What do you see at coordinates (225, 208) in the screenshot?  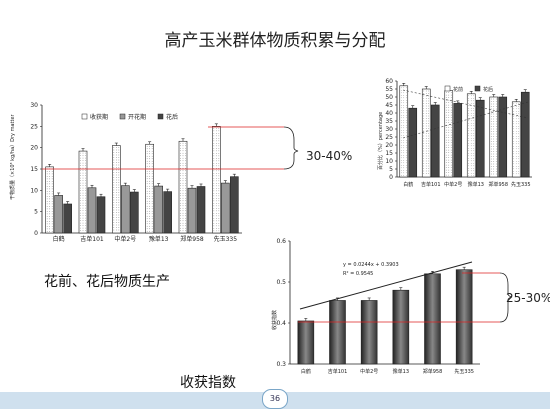 I see `bar-开花期-先玉335` at bounding box center [225, 208].